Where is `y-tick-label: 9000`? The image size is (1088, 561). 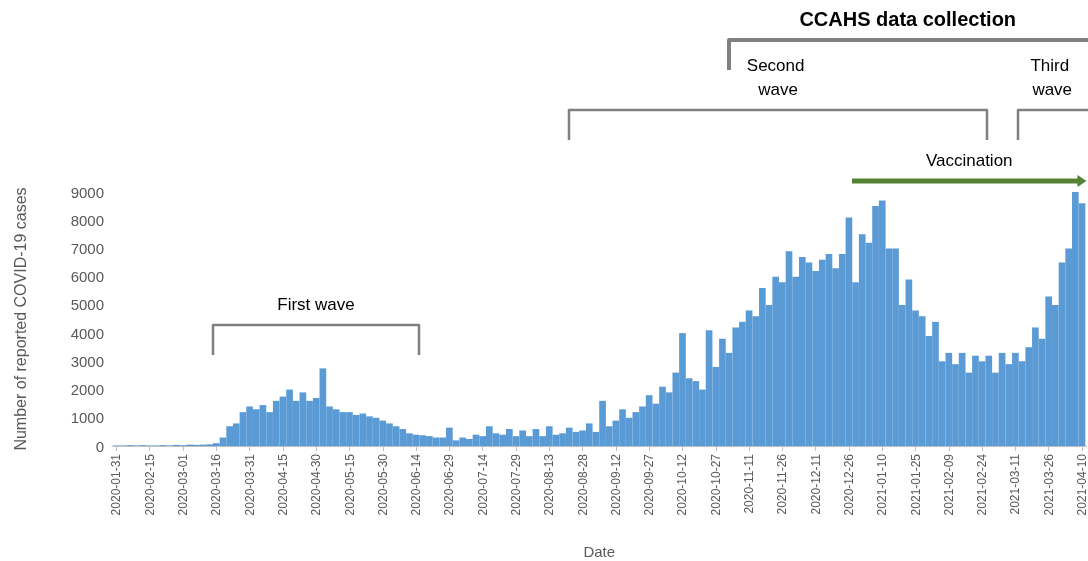 y-tick-label: 9000 is located at coordinates (87, 192).